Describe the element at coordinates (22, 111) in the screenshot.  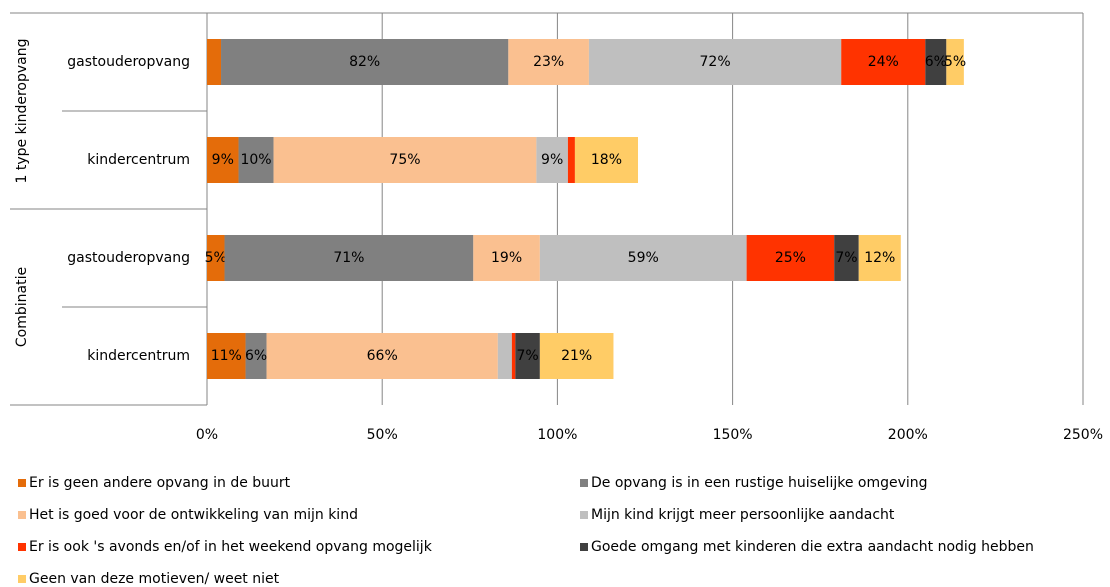
I see `group-label: 1 type kinderopvang` at that location.